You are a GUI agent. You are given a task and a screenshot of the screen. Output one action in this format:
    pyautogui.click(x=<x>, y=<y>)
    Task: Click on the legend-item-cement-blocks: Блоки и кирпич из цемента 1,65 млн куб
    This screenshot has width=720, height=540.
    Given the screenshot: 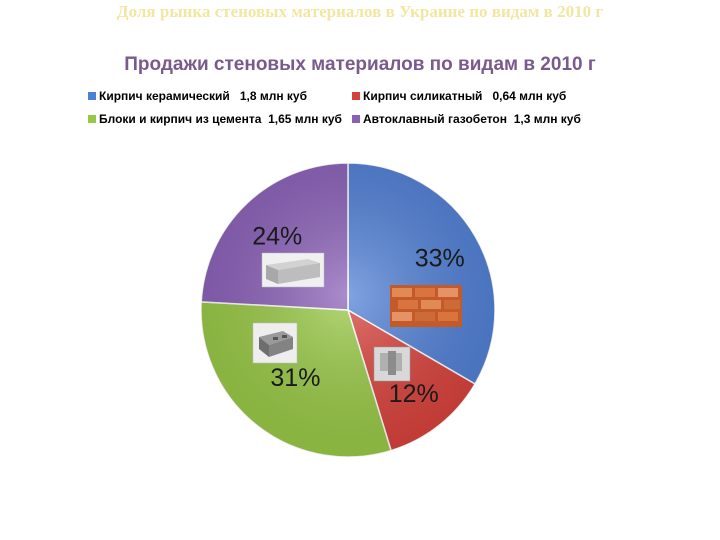 What is the action you would take?
    pyautogui.click(x=215, y=118)
    